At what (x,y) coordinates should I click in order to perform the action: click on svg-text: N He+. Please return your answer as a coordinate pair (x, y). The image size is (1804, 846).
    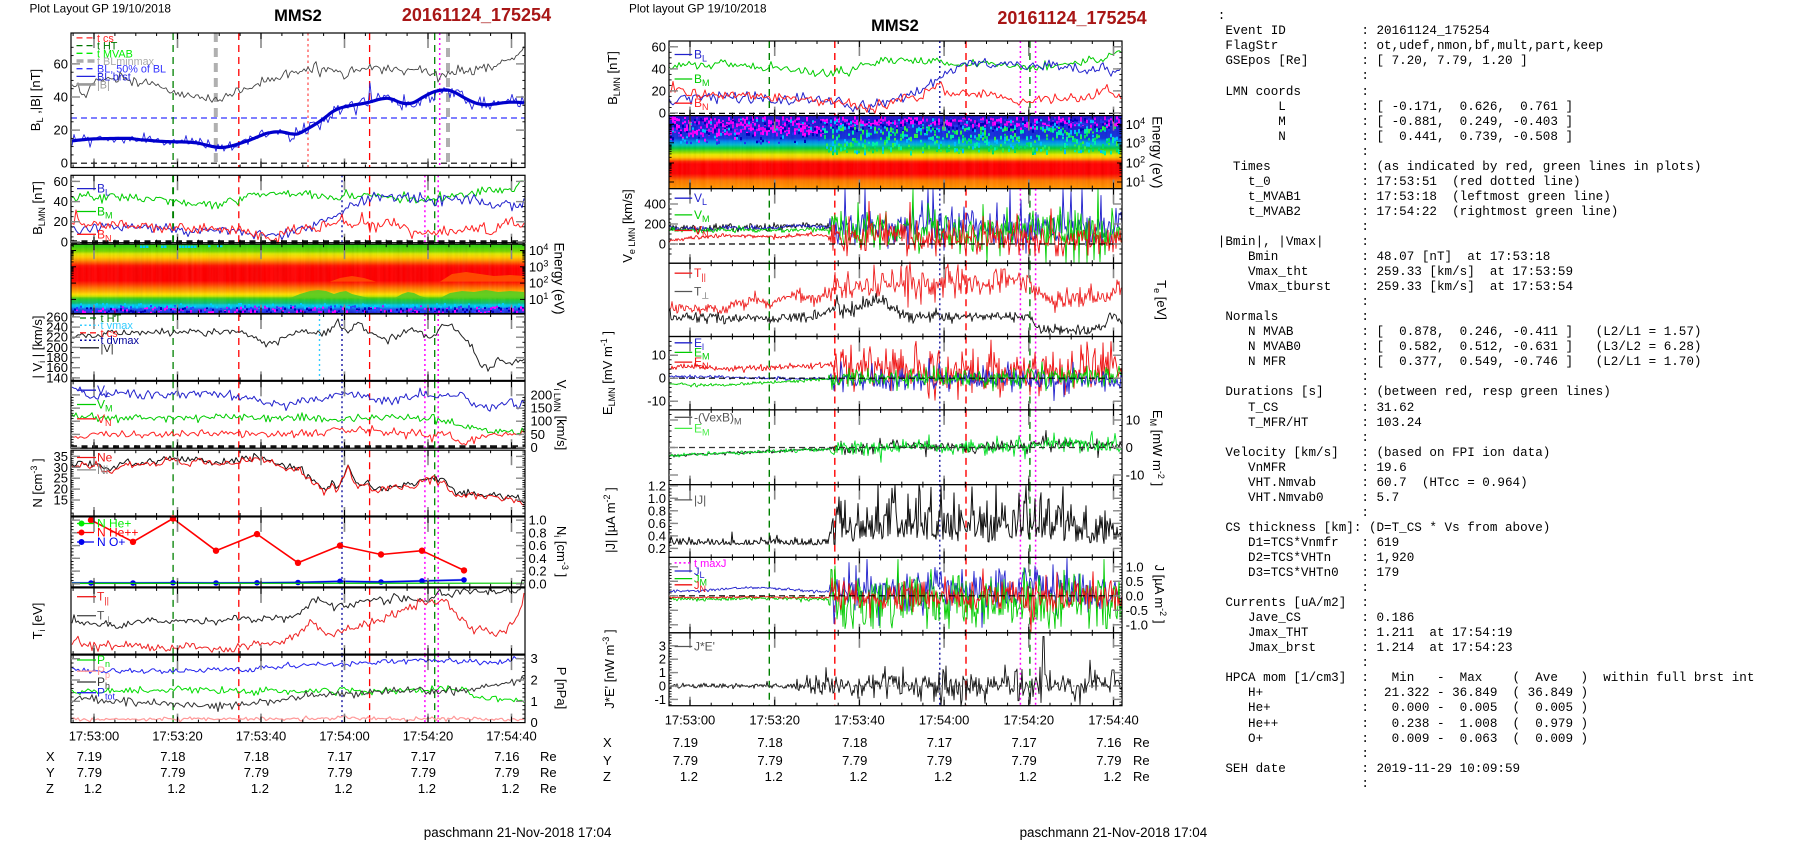
    Looking at the image, I should click on (114, 524).